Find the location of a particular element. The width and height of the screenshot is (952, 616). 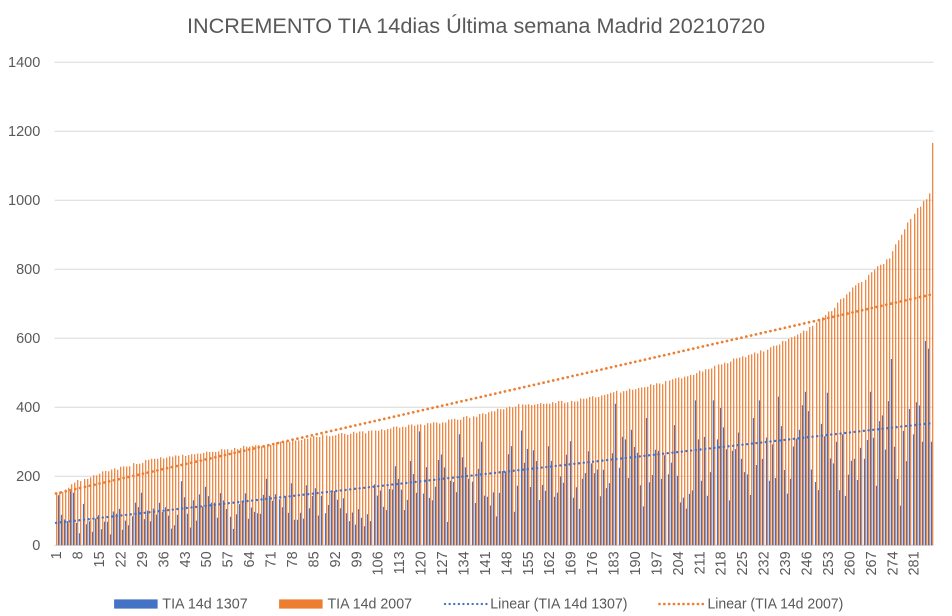

svg-text: 274 is located at coordinates (893, 563).